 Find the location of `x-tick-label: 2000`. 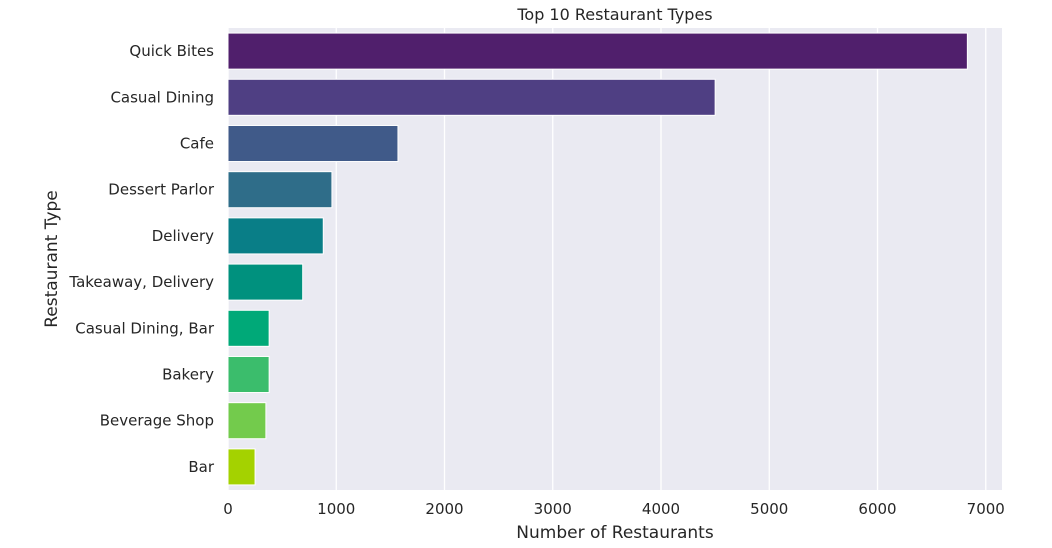

x-tick-label: 2000 is located at coordinates (444, 509).